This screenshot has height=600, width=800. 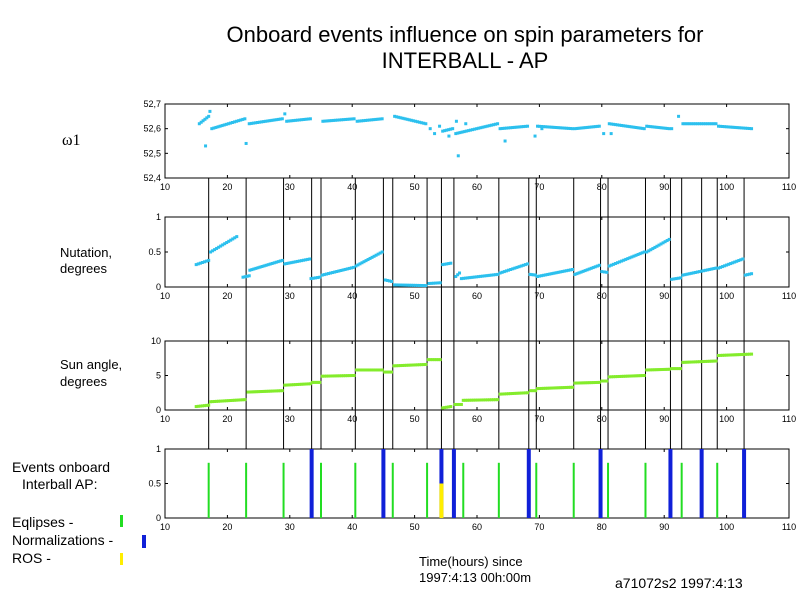 I want to click on y-tick-label: 52,7, so click(x=152, y=104).